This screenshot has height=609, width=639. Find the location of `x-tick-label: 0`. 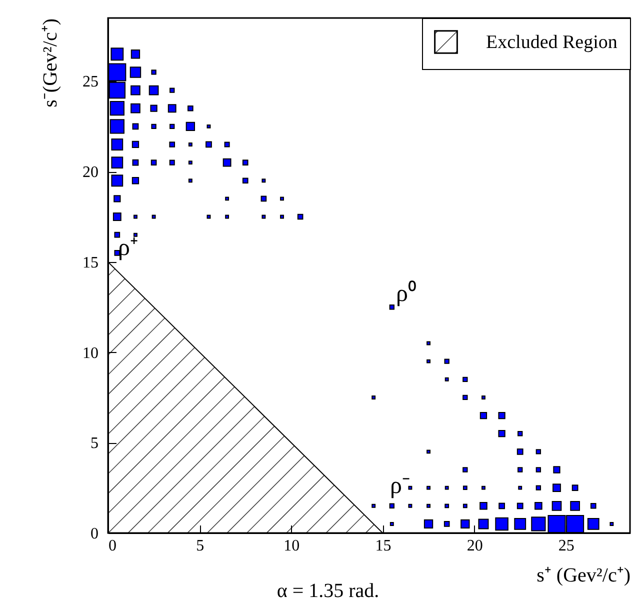

x-tick-label: 0 is located at coordinates (112, 546).